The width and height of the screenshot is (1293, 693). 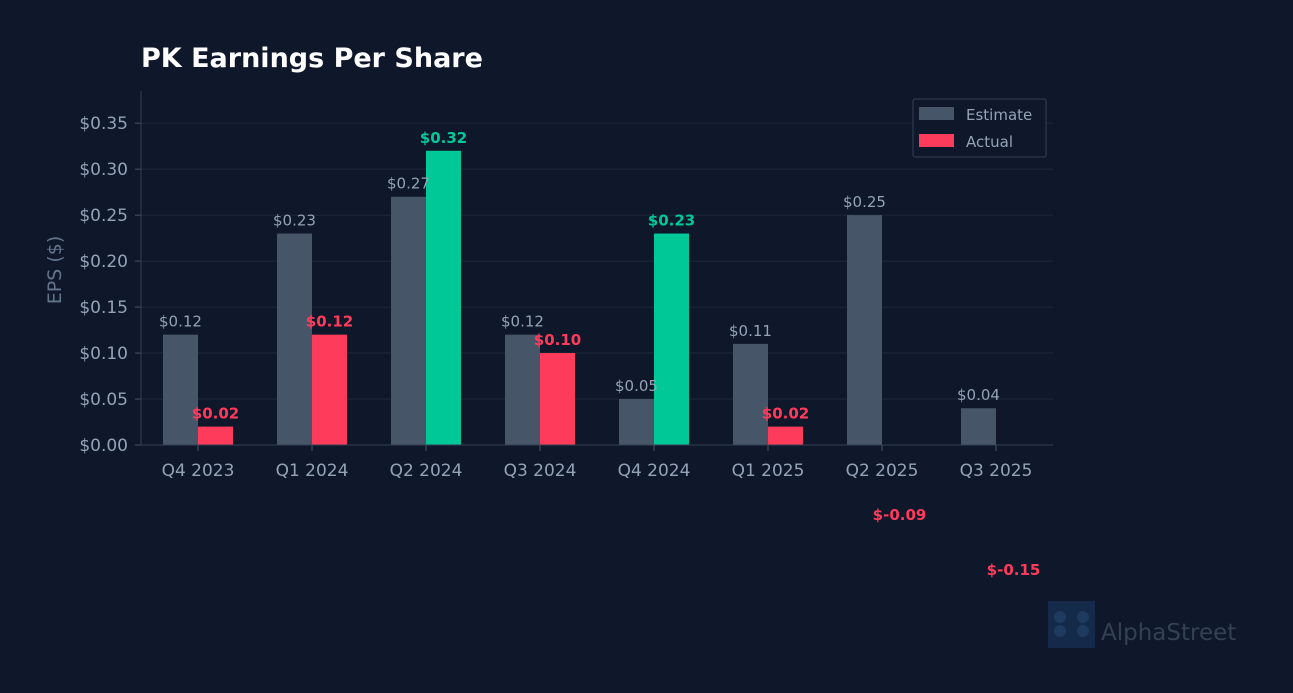 What do you see at coordinates (996, 471) in the screenshot?
I see `x-tick-label: Q3 2025` at bounding box center [996, 471].